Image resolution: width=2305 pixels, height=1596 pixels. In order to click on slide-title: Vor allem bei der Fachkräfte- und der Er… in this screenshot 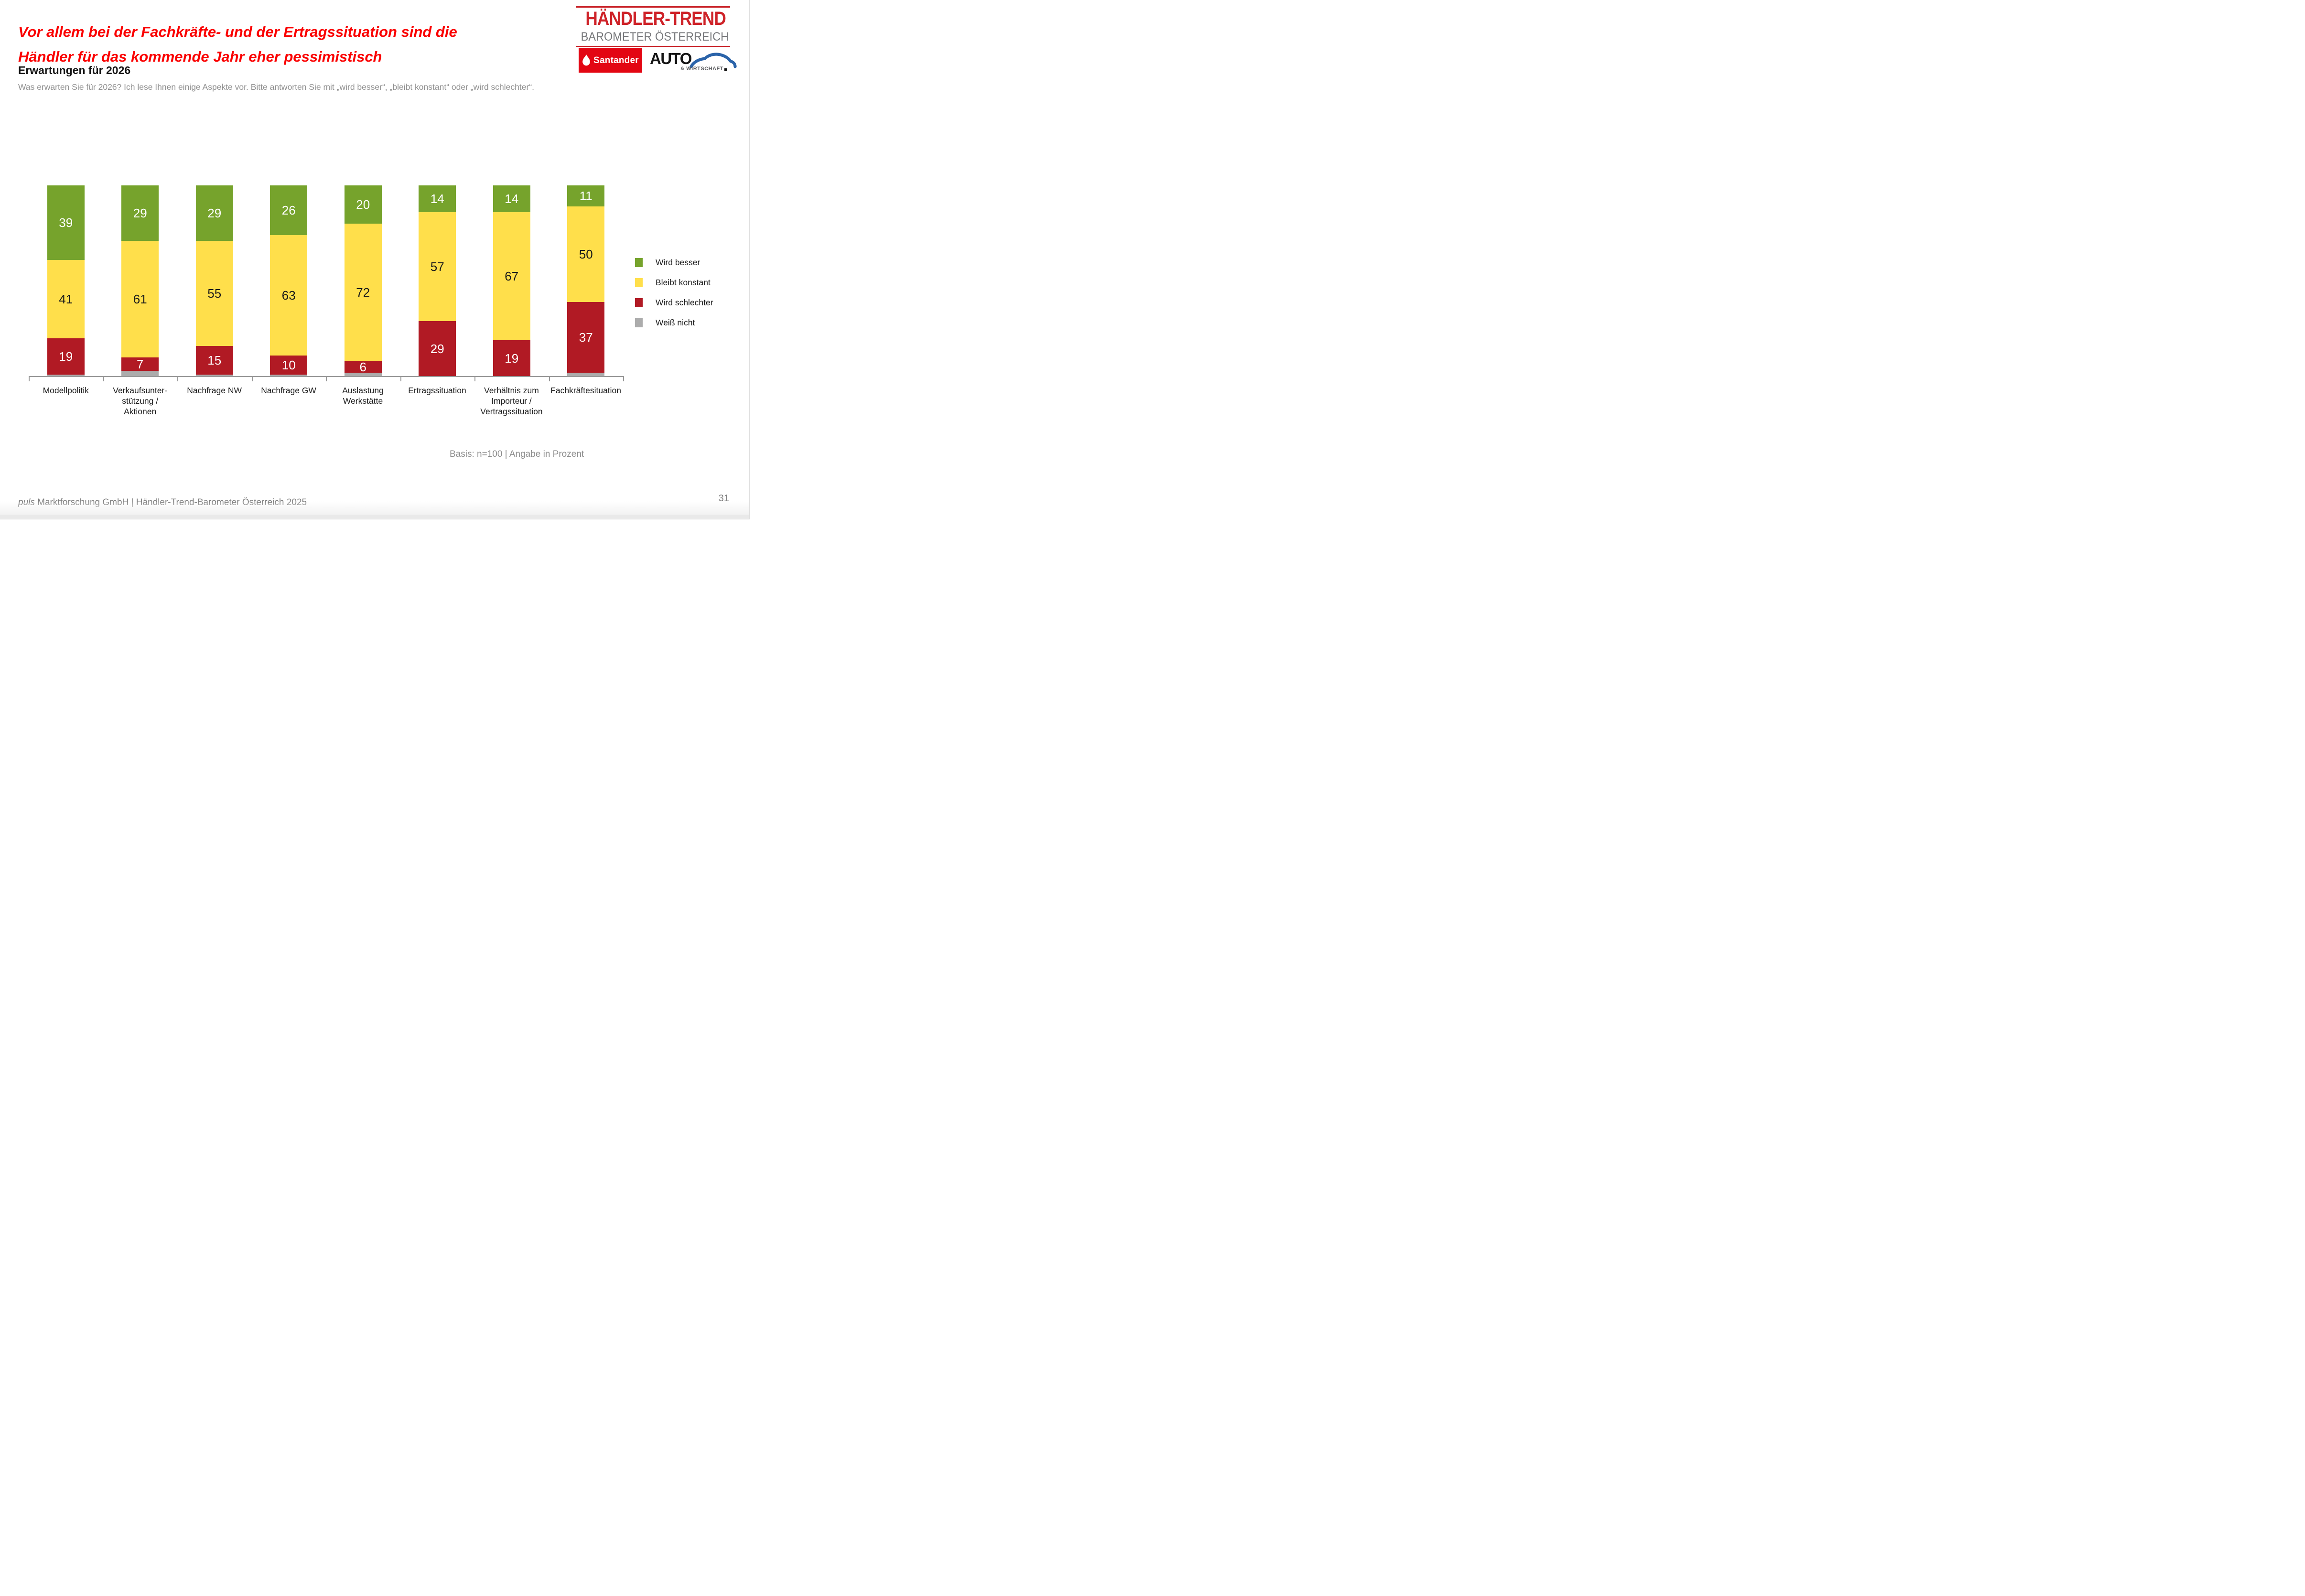, I will do `click(288, 45)`.